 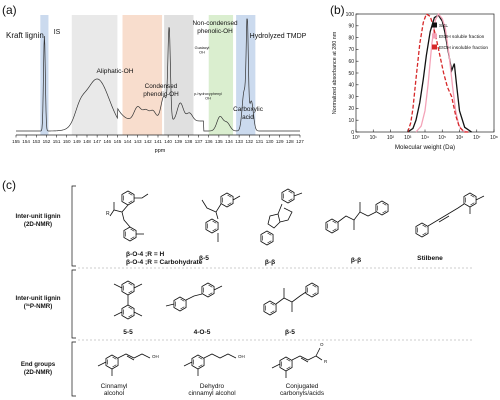 I want to click on y-tick-label: 100, so click(x=350, y=15).